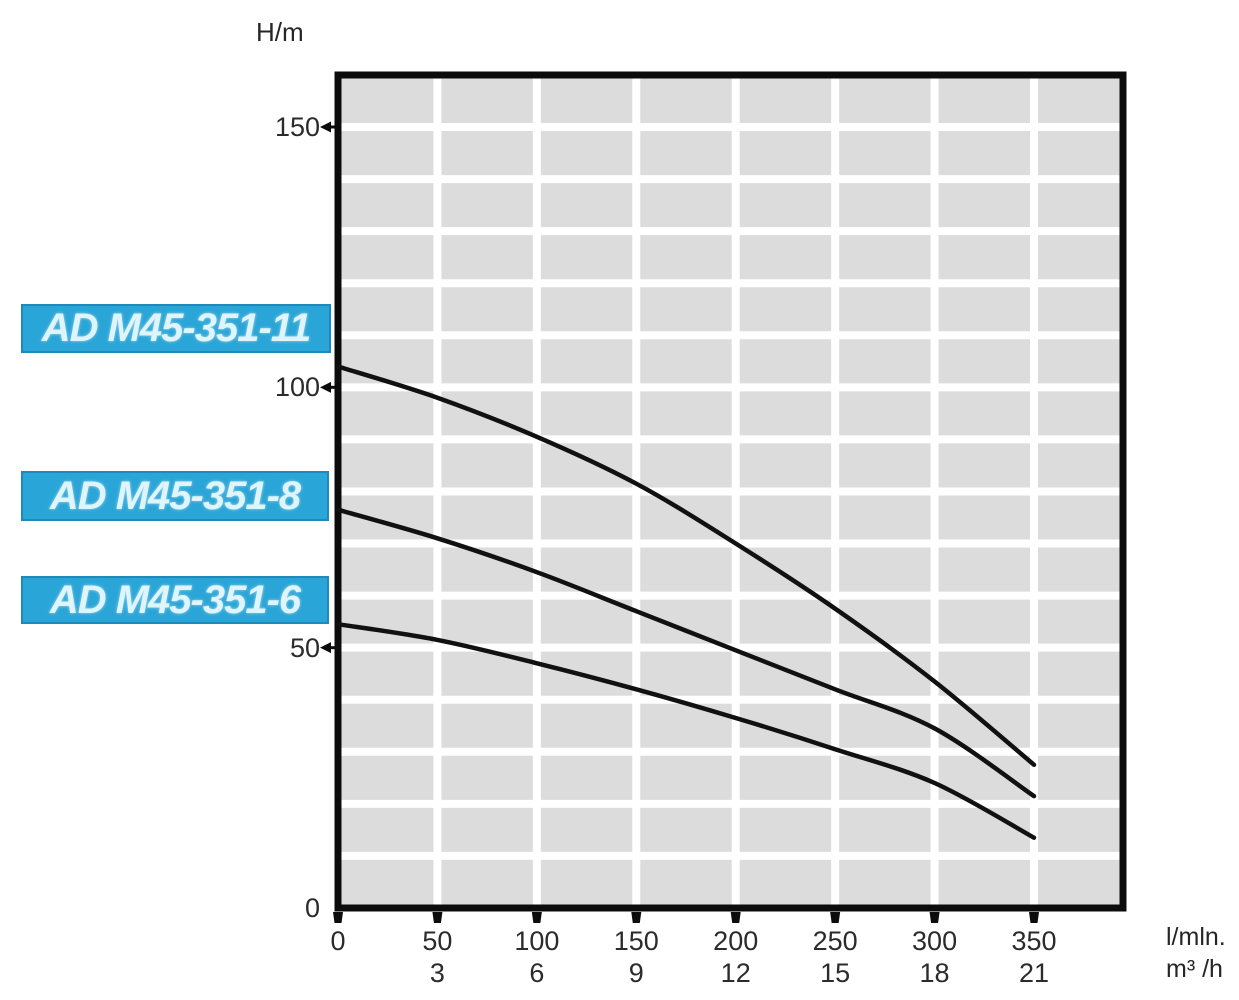  Describe the element at coordinates (835, 973) in the screenshot. I see `x-tick-label-m3h-15: 15` at that location.